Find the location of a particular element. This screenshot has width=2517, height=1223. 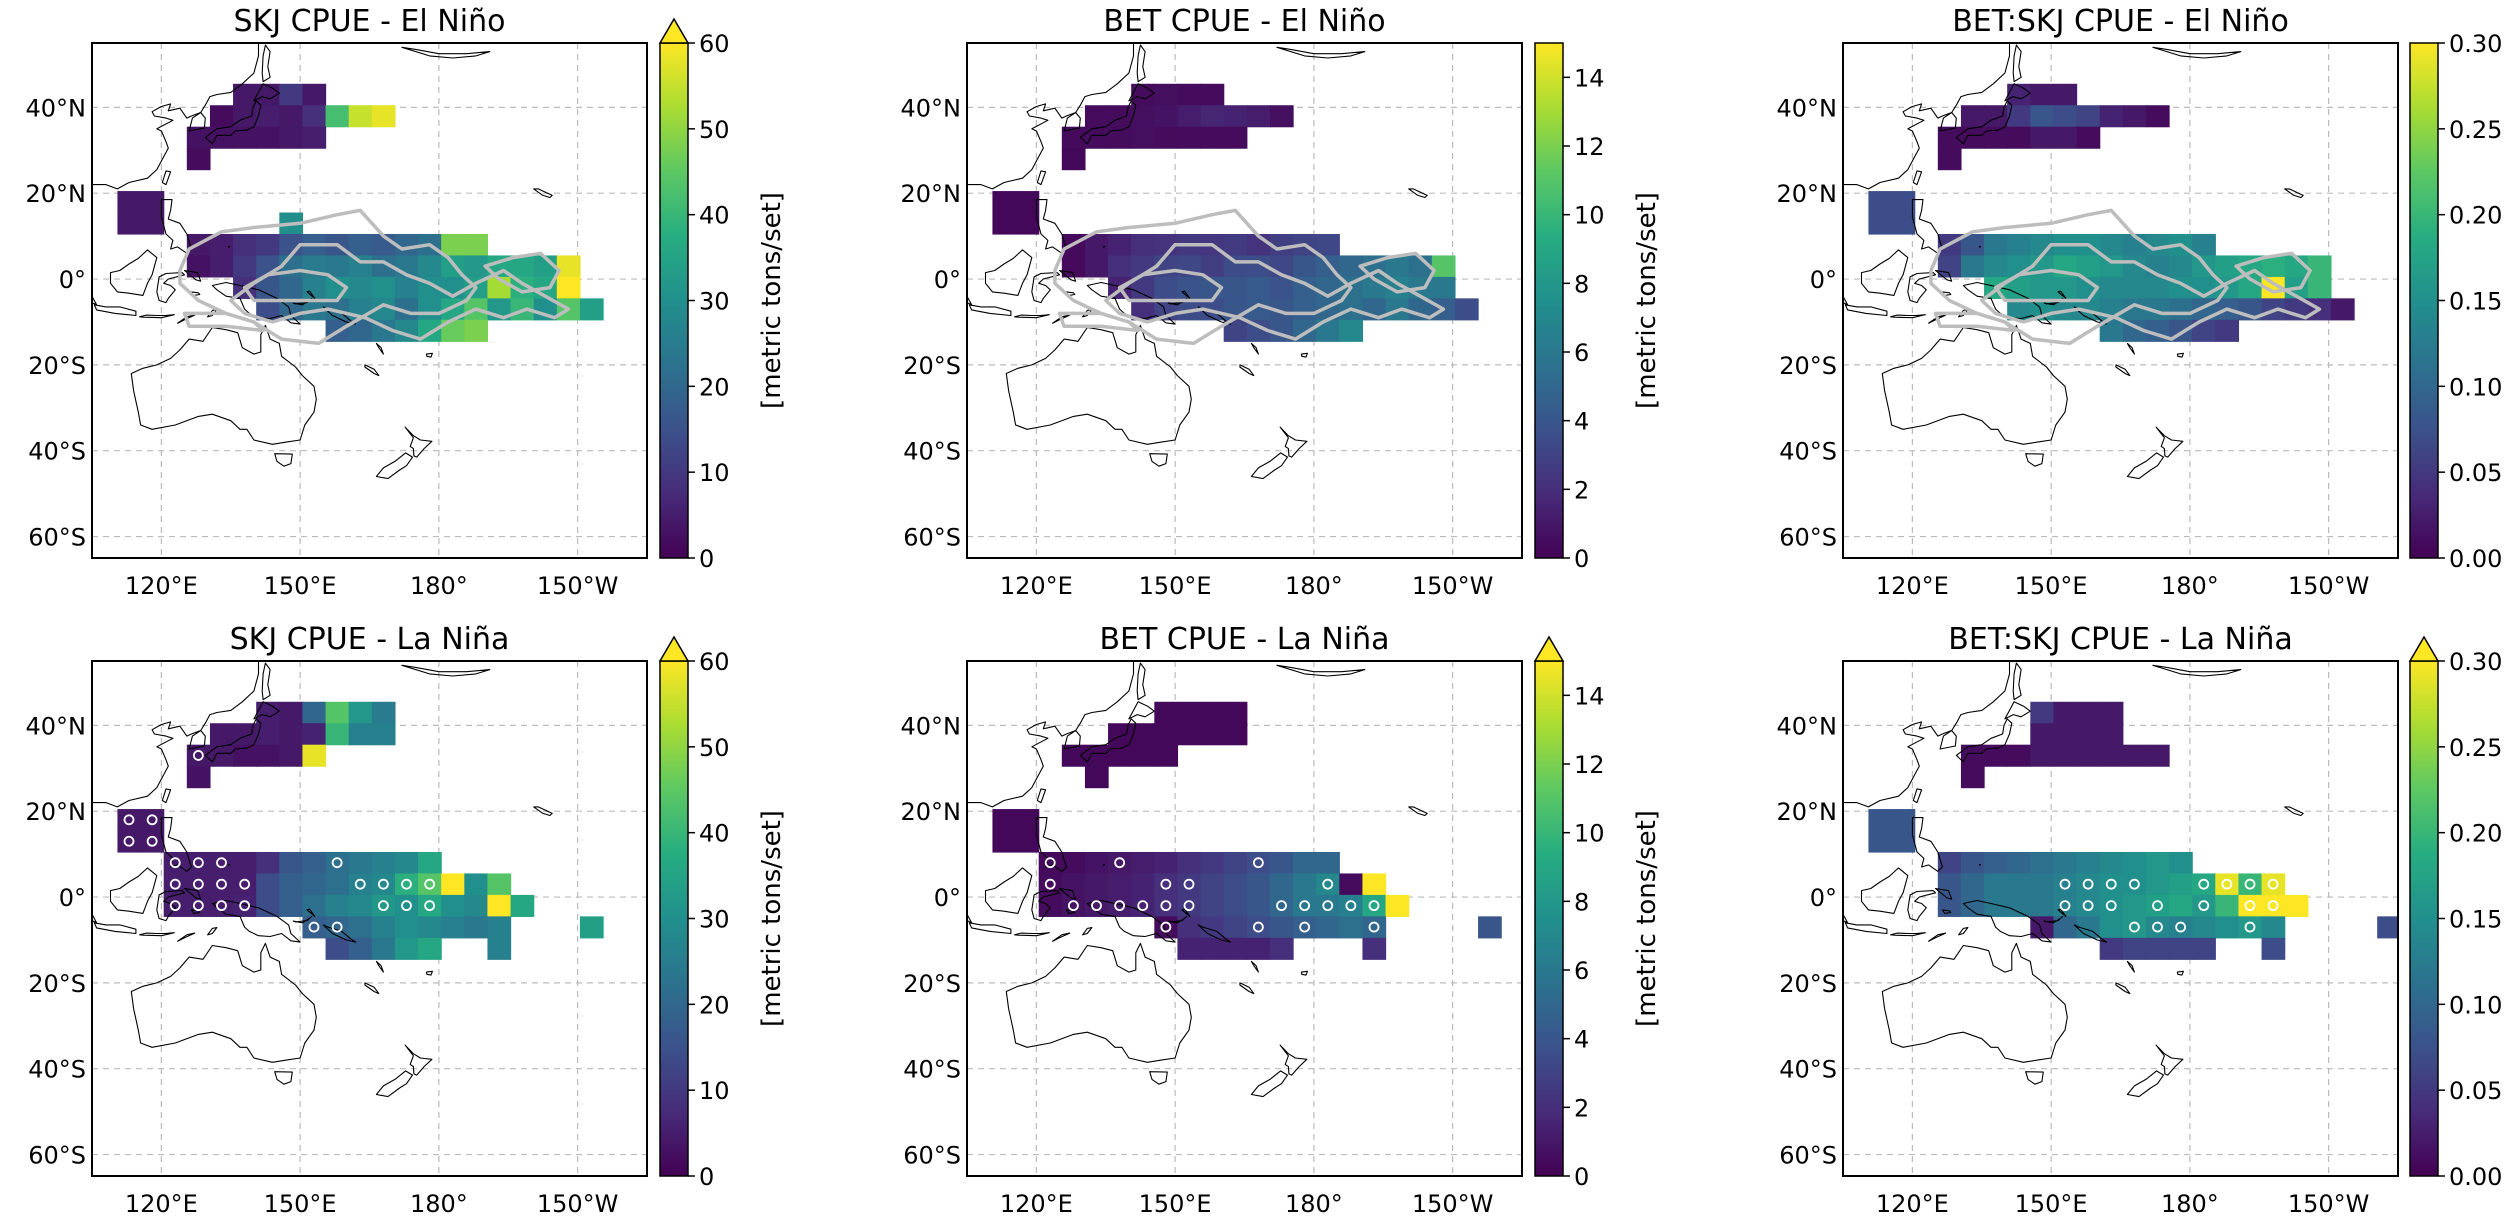

colorbar-tick-label: 6 is located at coordinates (1581, 353).